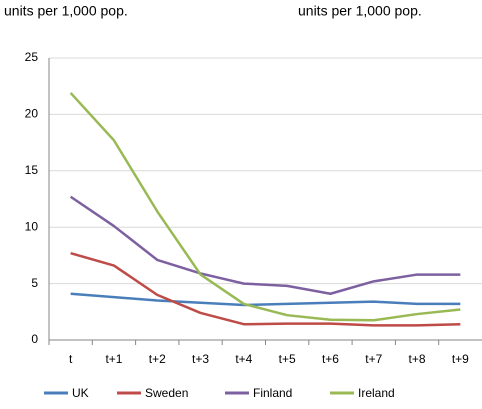 The image size is (482, 409). What do you see at coordinates (71, 359) in the screenshot?
I see `x-tick-label: t` at bounding box center [71, 359].